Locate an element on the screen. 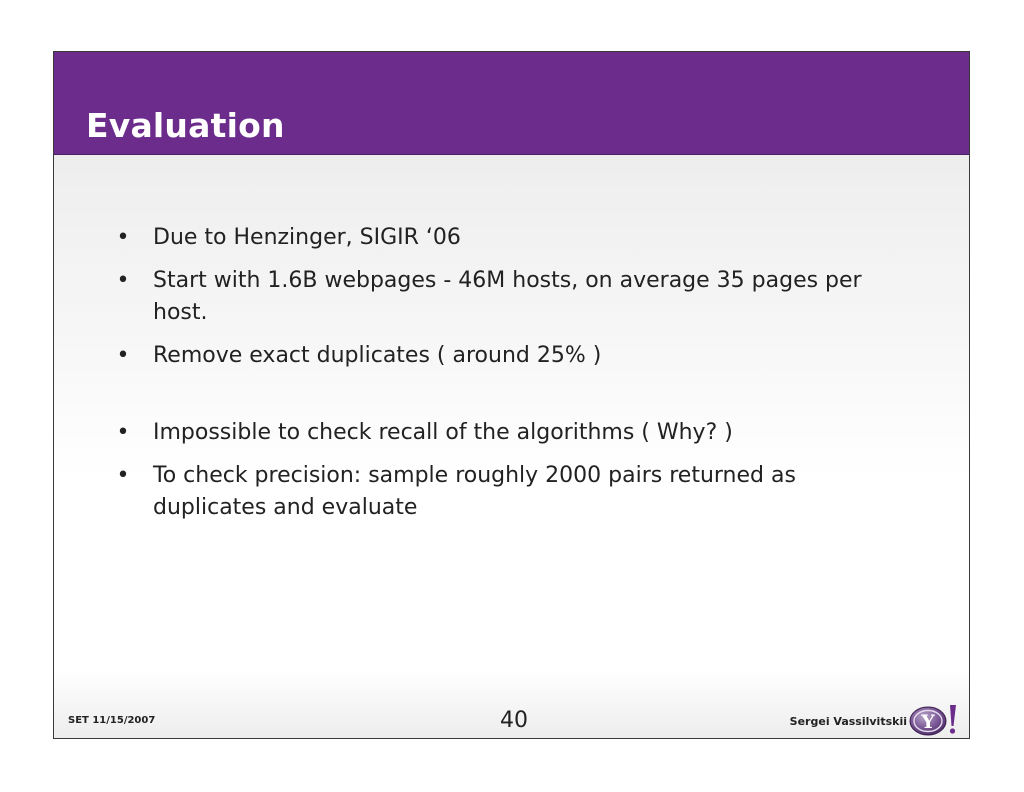 This screenshot has height=792, width=1024. footer-date: SET 11/15/2007 is located at coordinates (112, 720).